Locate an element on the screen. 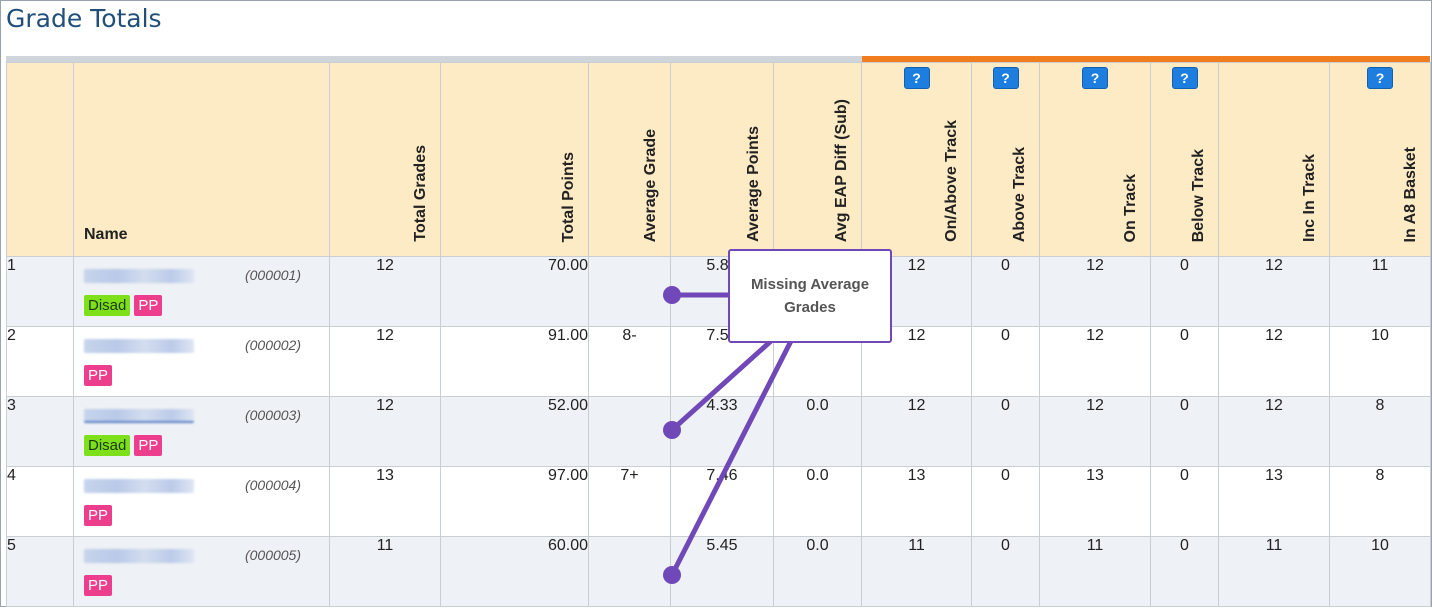 The height and width of the screenshot is (608, 1432). name-cell: (000004) PP is located at coordinates (201, 501).